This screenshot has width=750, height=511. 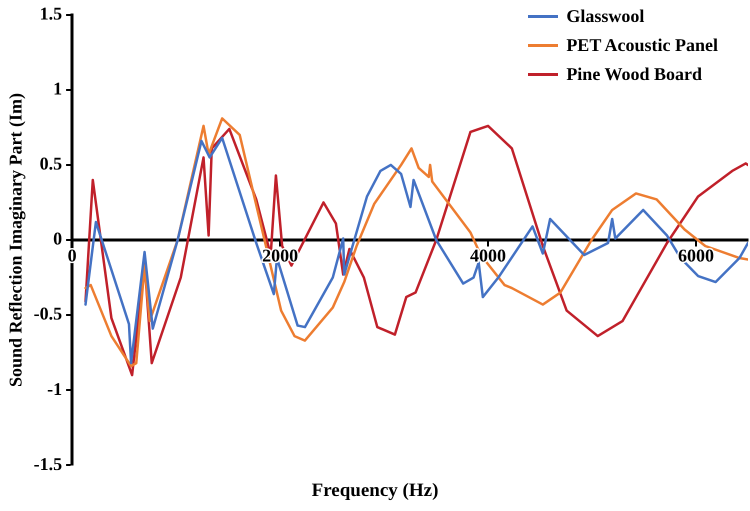 What do you see at coordinates (696, 256) in the screenshot?
I see `x-tick-label: 6000` at bounding box center [696, 256].